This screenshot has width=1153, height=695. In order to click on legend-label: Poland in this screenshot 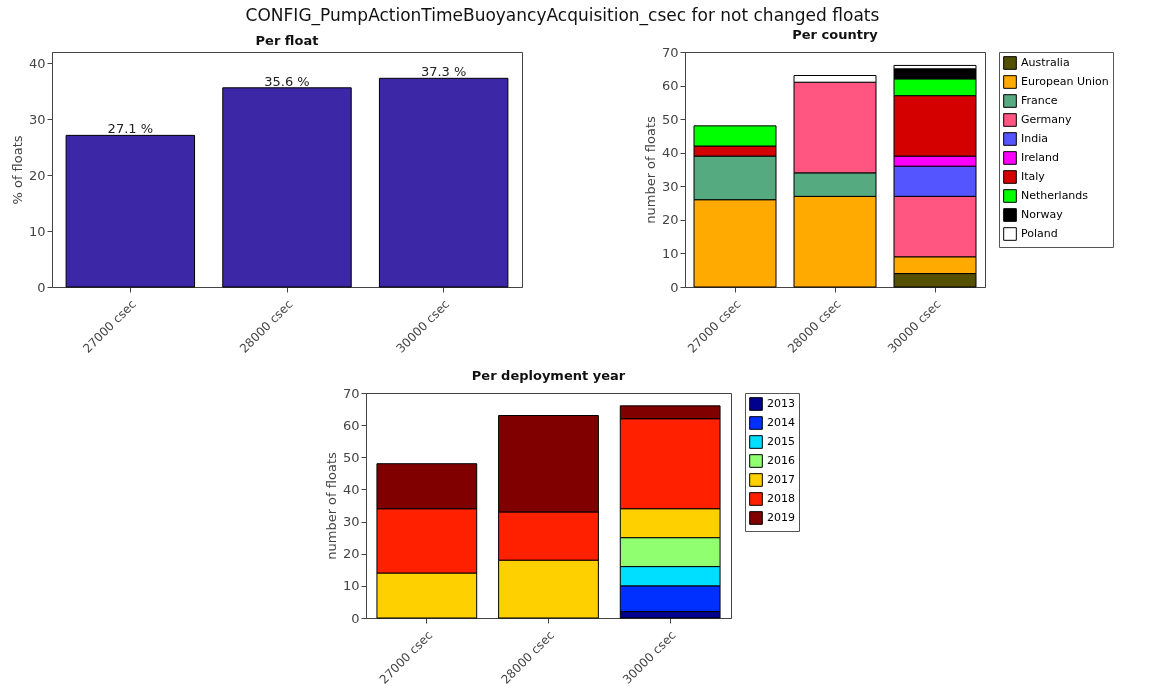, I will do `click(1039, 233)`.